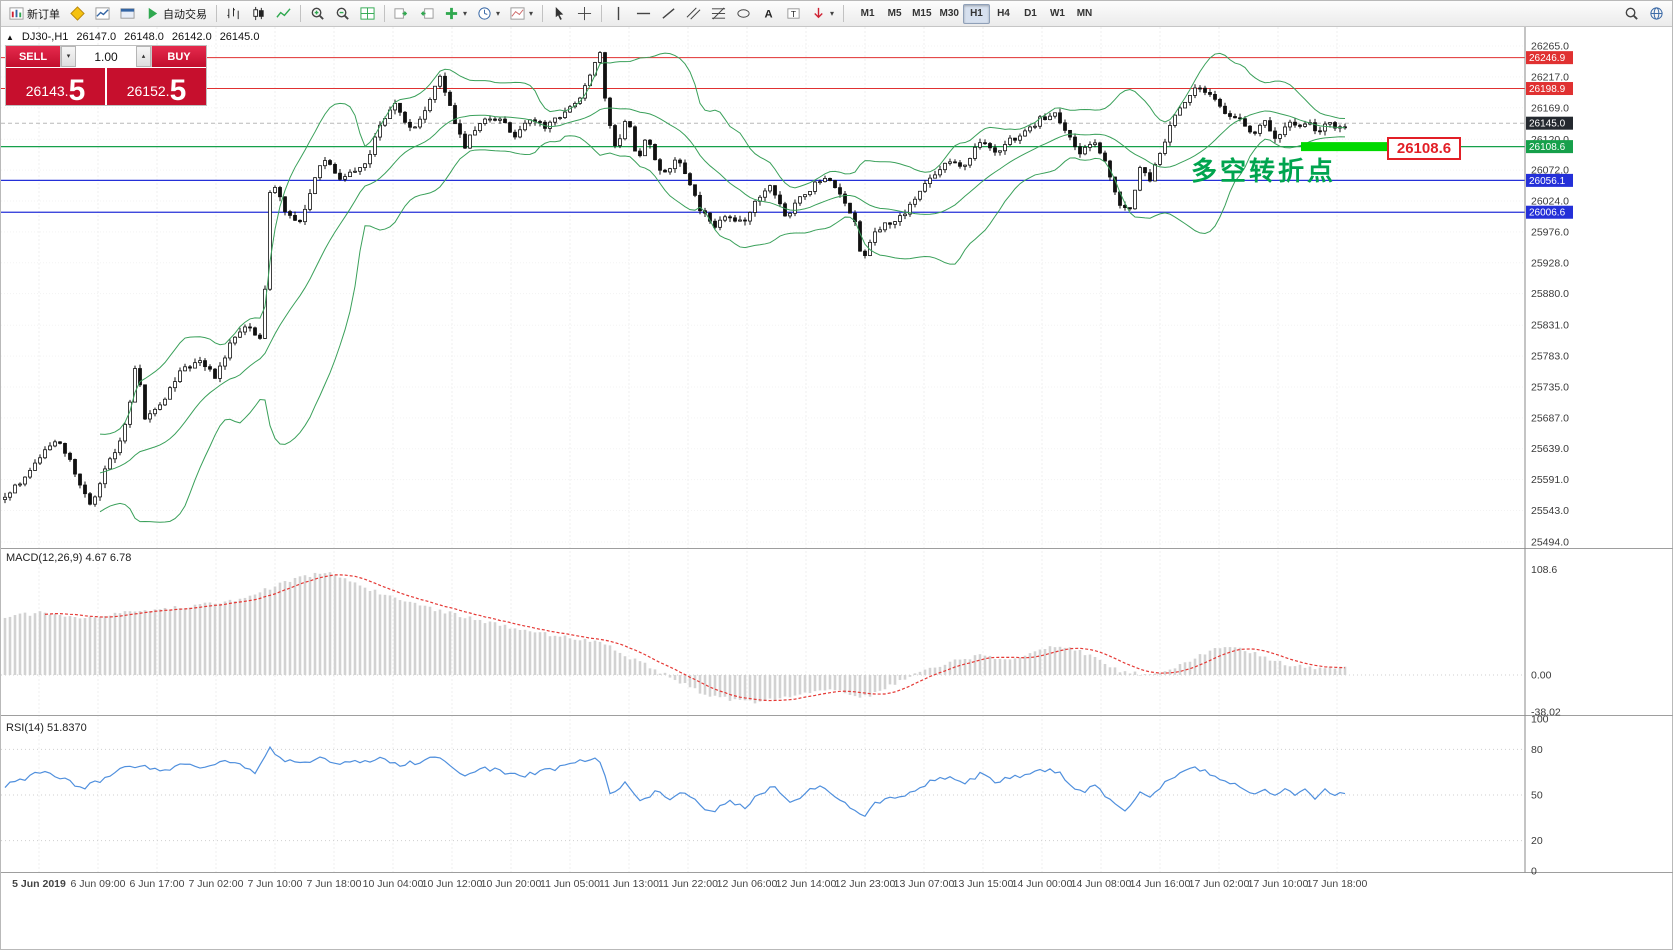 The image size is (1673, 951). I want to click on volume-input, so click(106, 56).